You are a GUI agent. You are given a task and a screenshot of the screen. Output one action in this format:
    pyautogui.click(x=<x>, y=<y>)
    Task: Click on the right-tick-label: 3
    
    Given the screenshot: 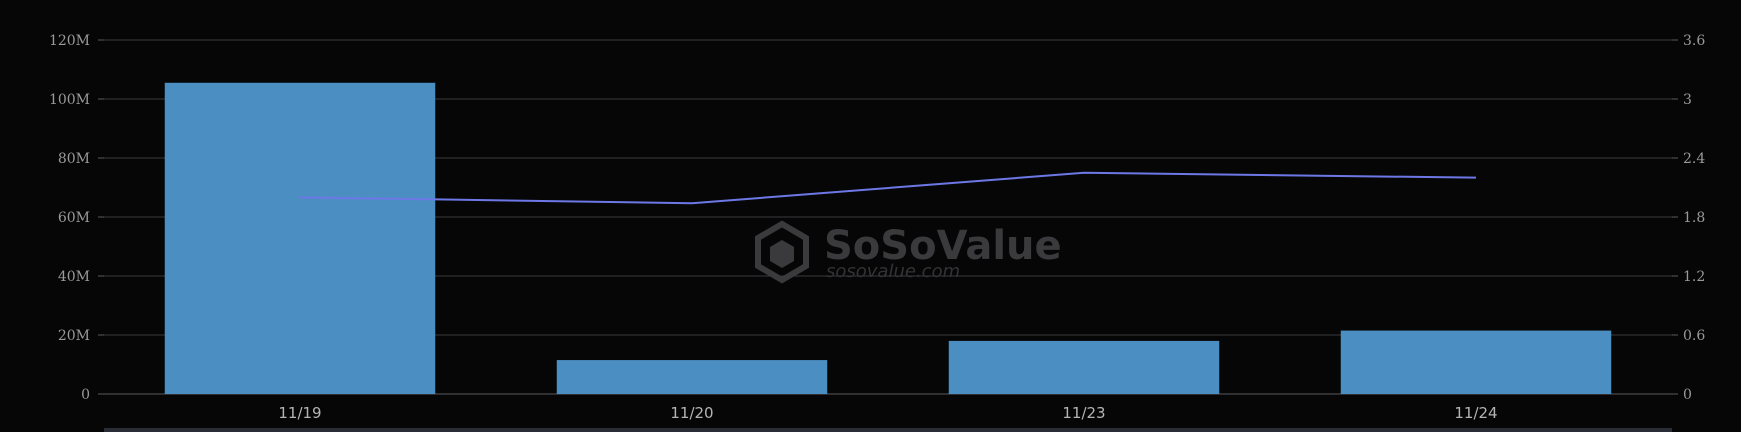 What is the action you would take?
    pyautogui.click(x=1687, y=100)
    